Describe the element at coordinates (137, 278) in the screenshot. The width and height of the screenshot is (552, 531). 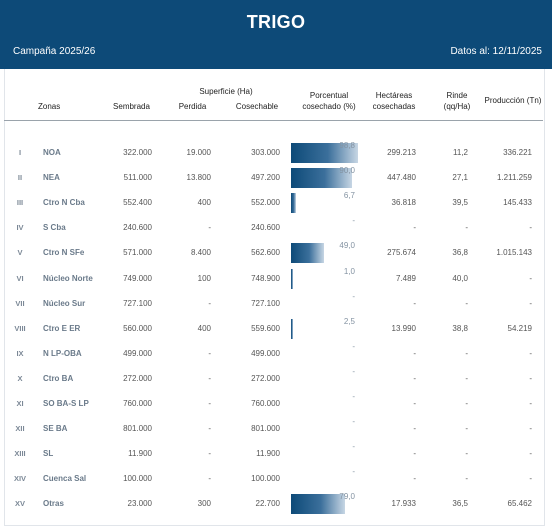
I see `row-sembrada: 749.000` at that location.